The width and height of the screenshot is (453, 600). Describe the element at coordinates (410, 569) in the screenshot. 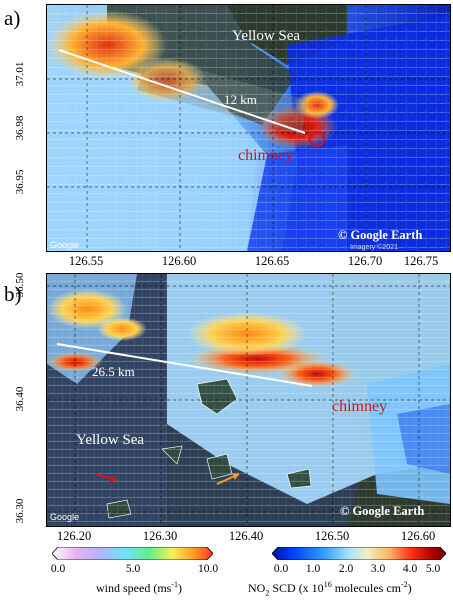

I see `no2-tick: 4.0` at that location.